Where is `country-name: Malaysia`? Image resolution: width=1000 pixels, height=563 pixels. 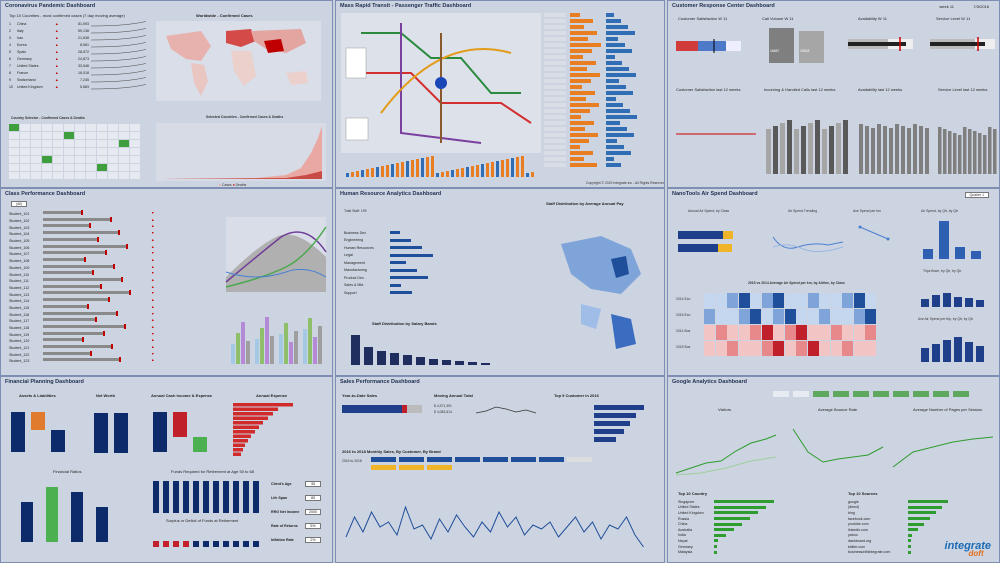
country-name: Malaysia is located at coordinates (685, 552).